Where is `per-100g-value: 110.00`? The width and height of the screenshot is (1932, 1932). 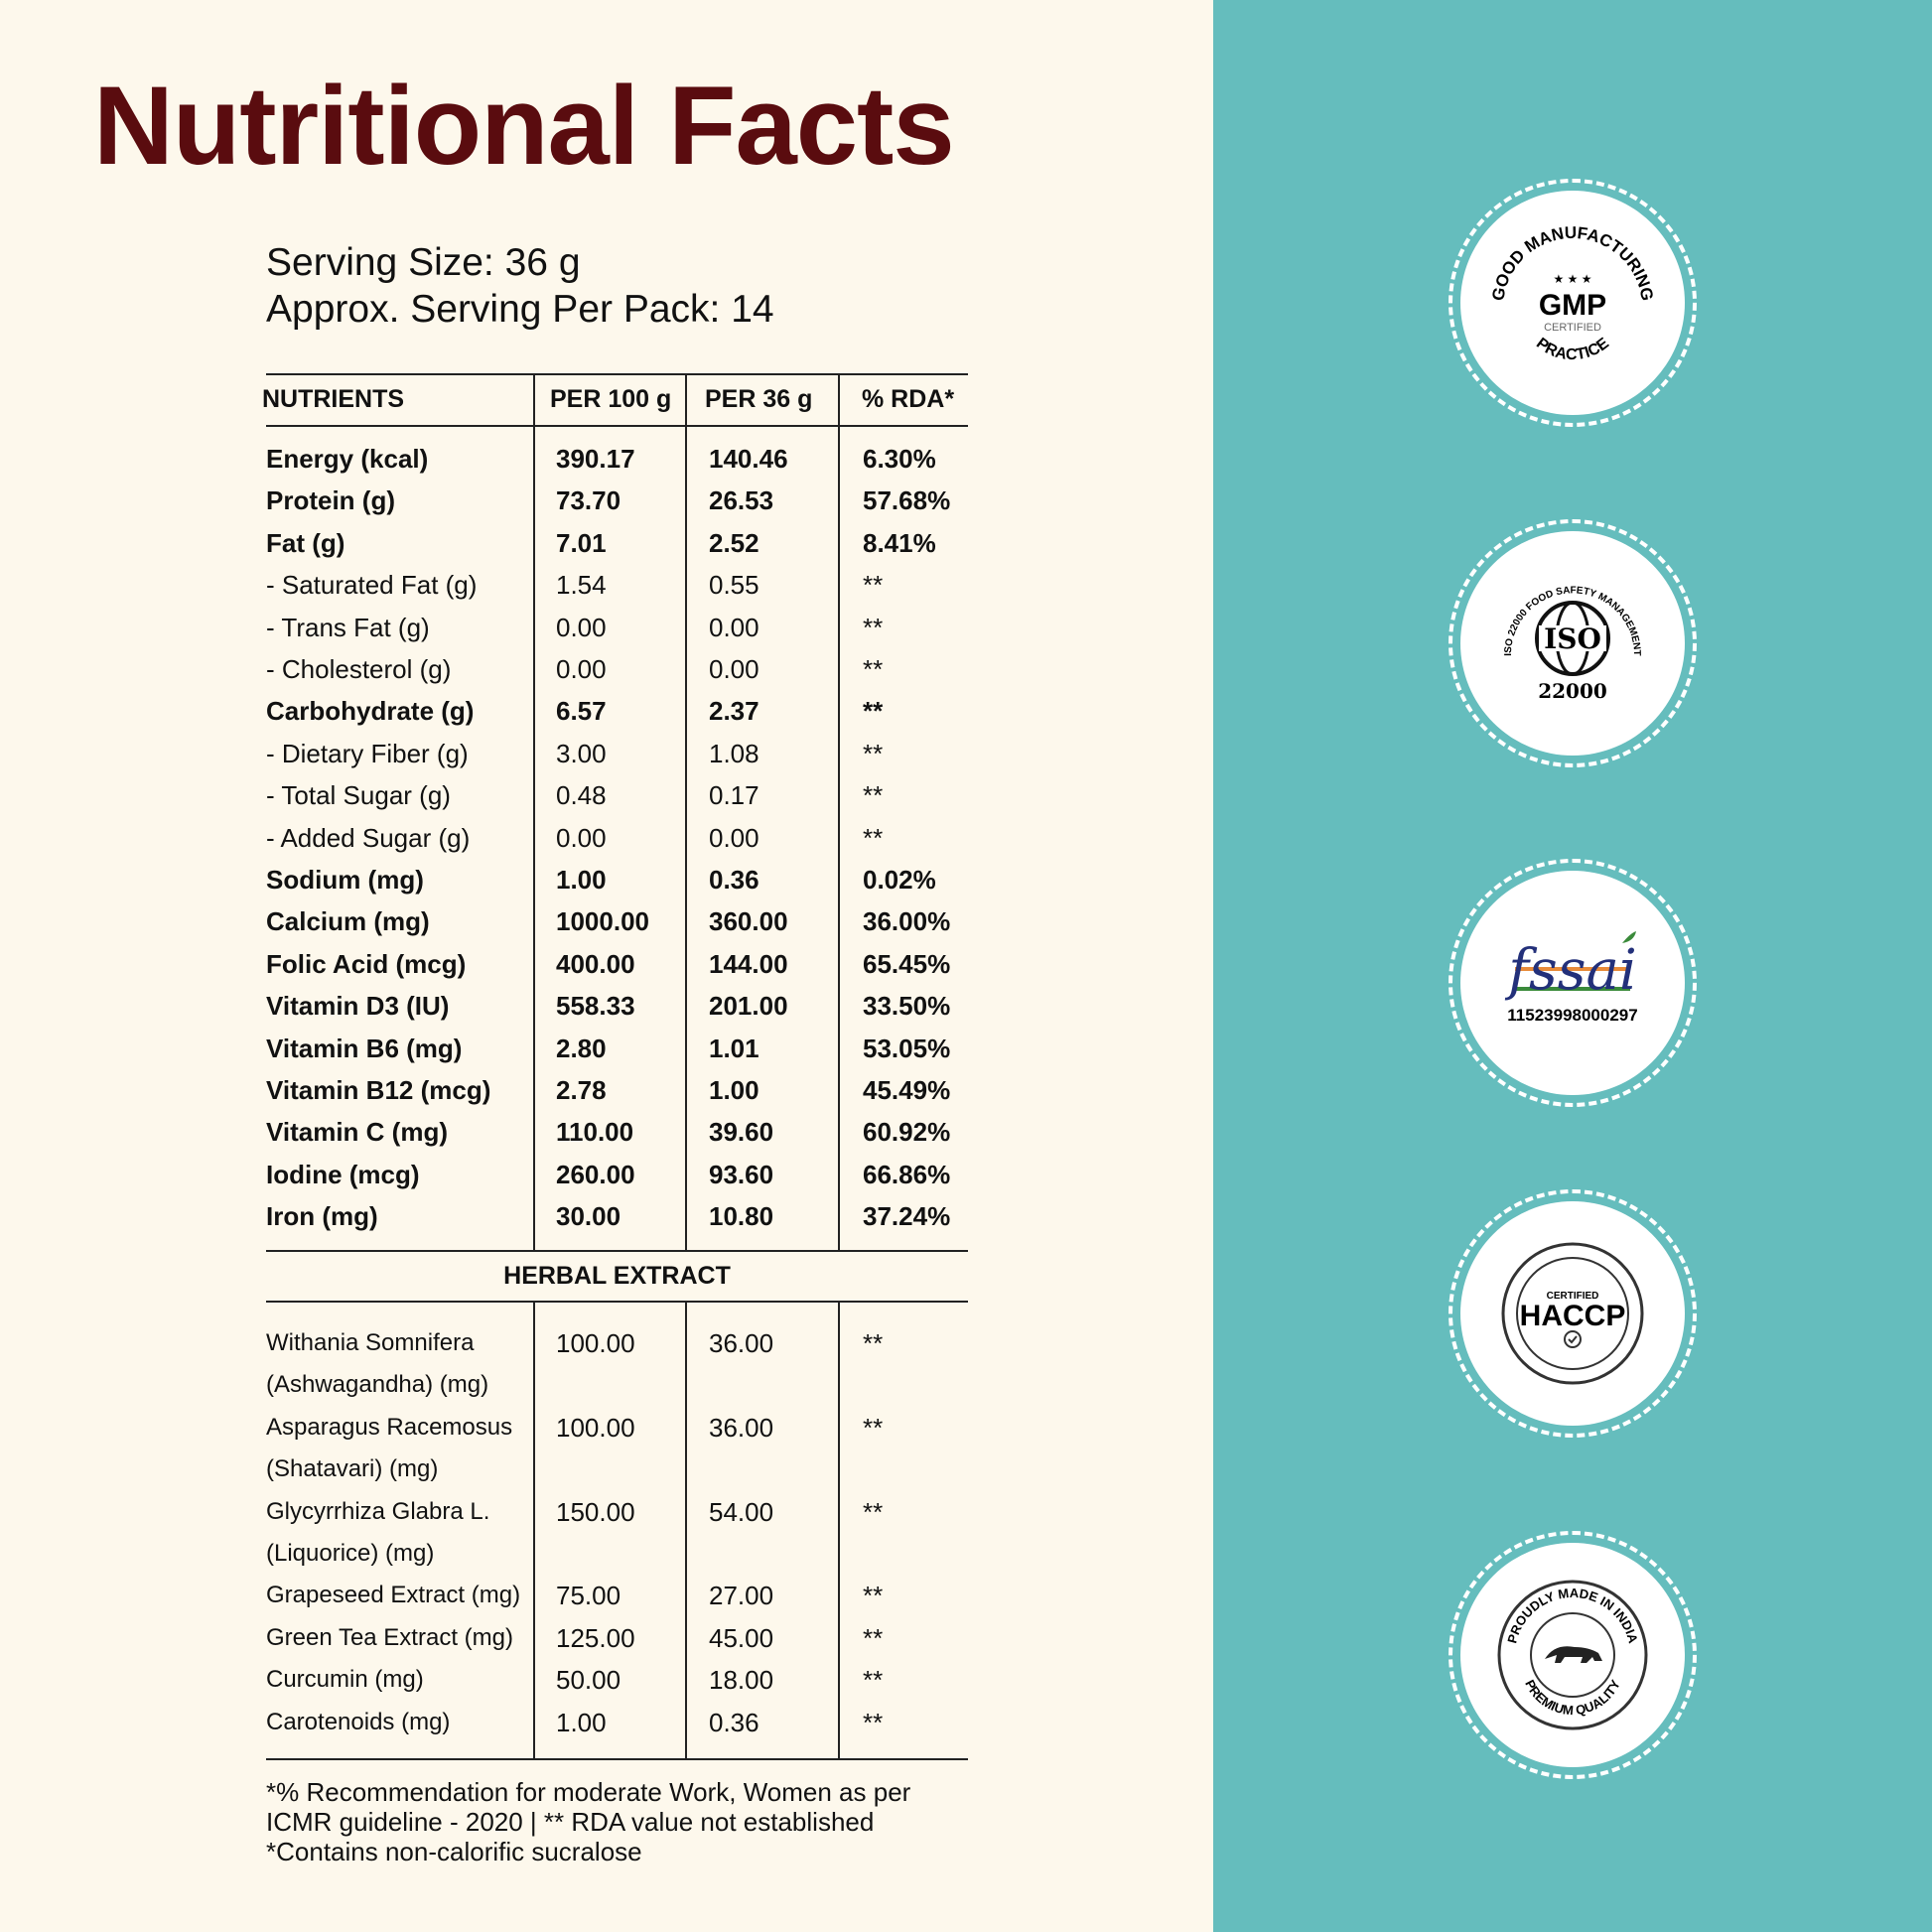 per-100g-value: 110.00 is located at coordinates (595, 1132).